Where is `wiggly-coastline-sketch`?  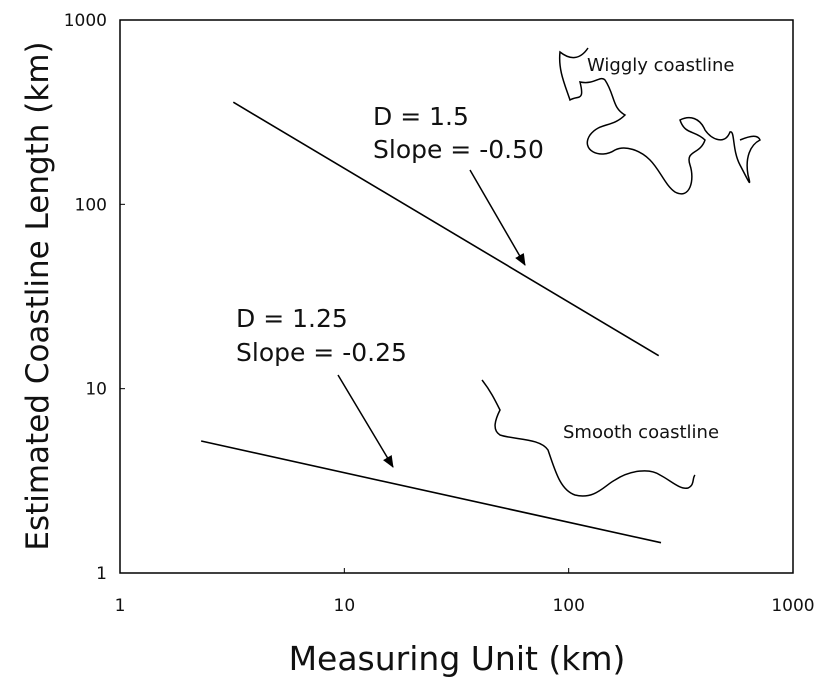 wiggly-coastline-sketch is located at coordinates (659, 121).